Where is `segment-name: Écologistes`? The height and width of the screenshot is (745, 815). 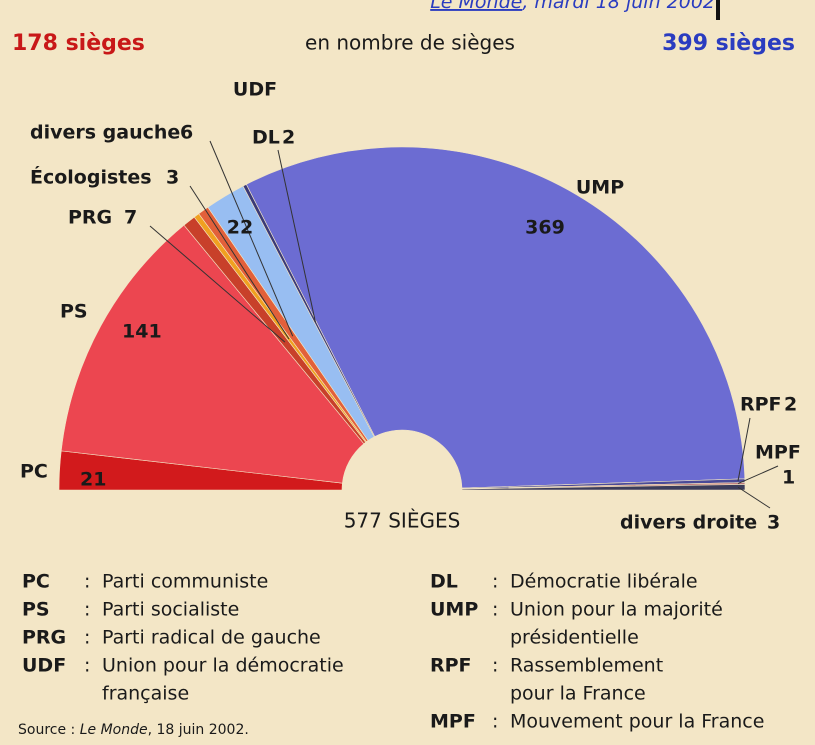 segment-name: Écologistes is located at coordinates (91, 177).